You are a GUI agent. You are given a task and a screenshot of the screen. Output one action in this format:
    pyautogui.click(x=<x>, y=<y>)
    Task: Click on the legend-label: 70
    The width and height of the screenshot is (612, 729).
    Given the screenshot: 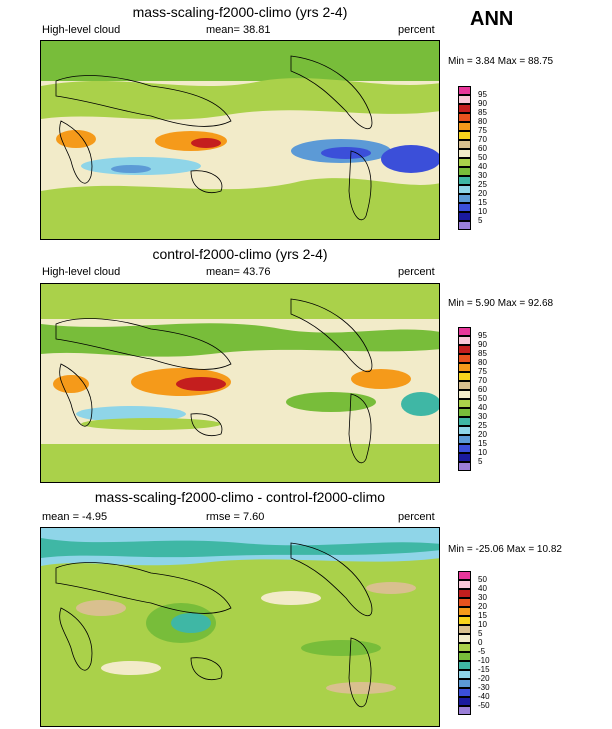 What is the action you would take?
    pyautogui.click(x=482, y=139)
    